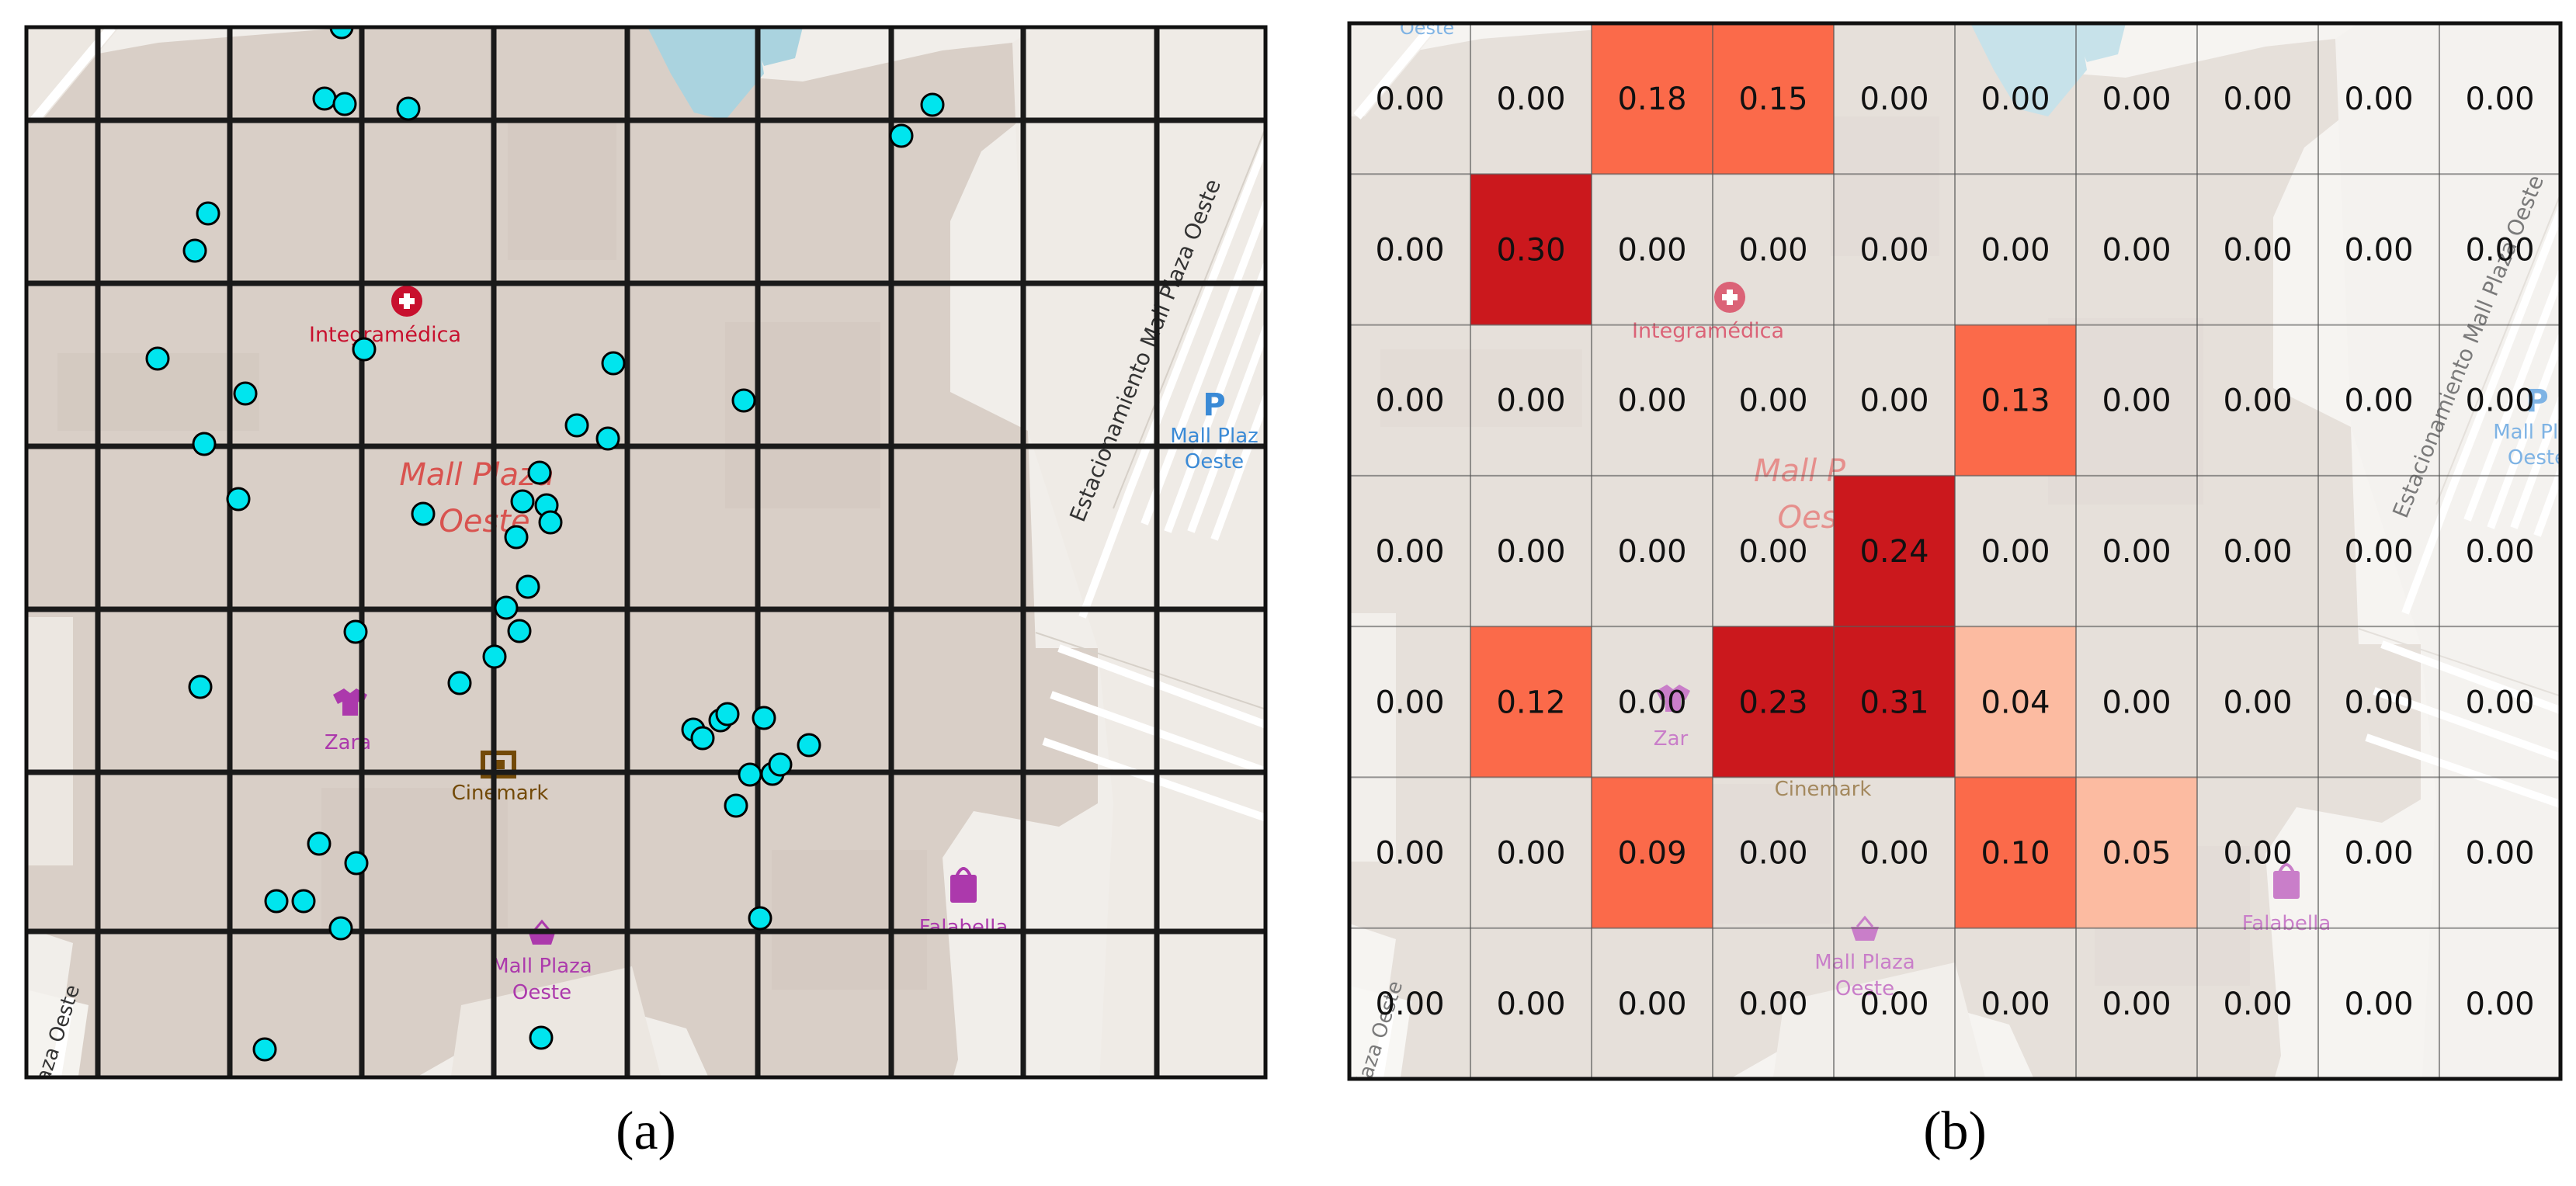 This screenshot has height=1186, width=2576. I want to click on falabella-label: Falabella, so click(964, 927).